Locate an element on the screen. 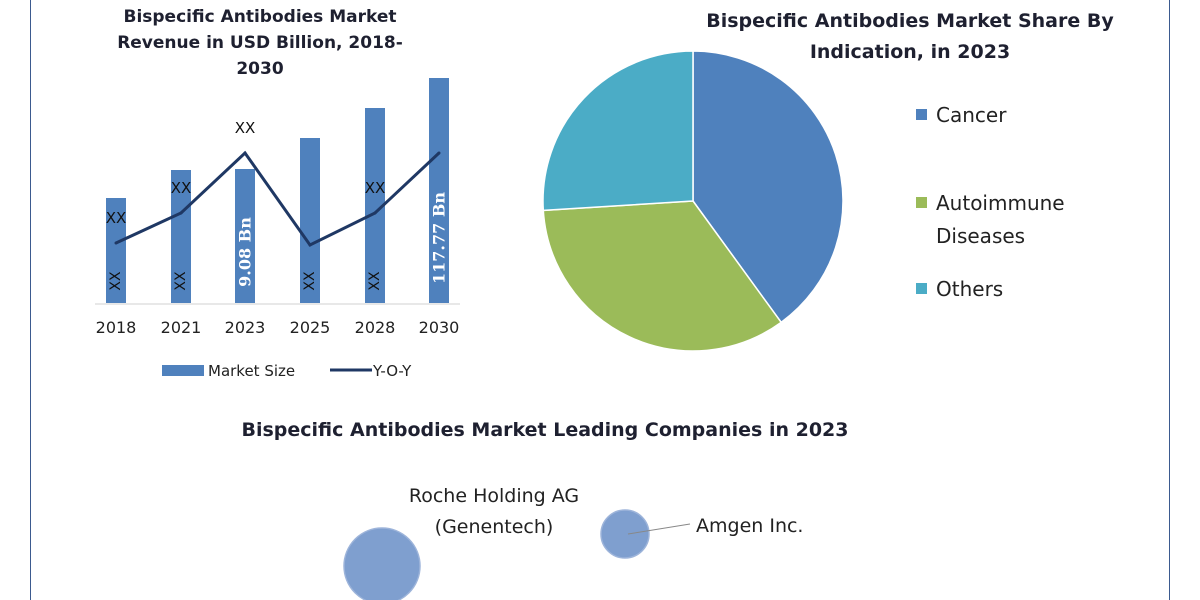  bar-market-size-2021 is located at coordinates (181, 236).